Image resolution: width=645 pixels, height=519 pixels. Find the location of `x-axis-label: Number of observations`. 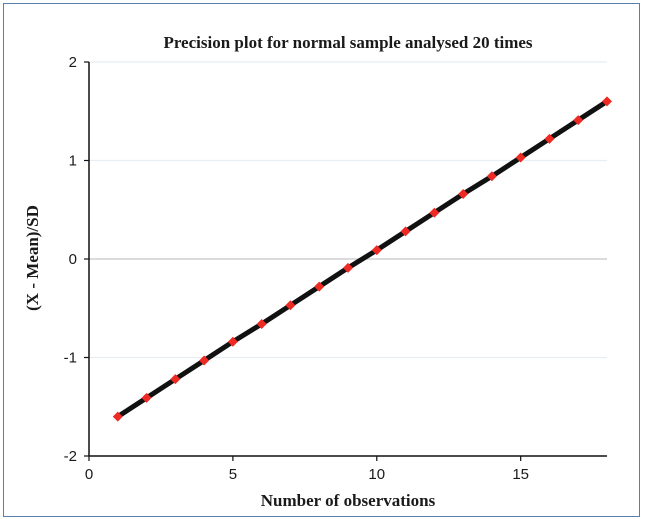

x-axis-label: Number of observations is located at coordinates (348, 500).